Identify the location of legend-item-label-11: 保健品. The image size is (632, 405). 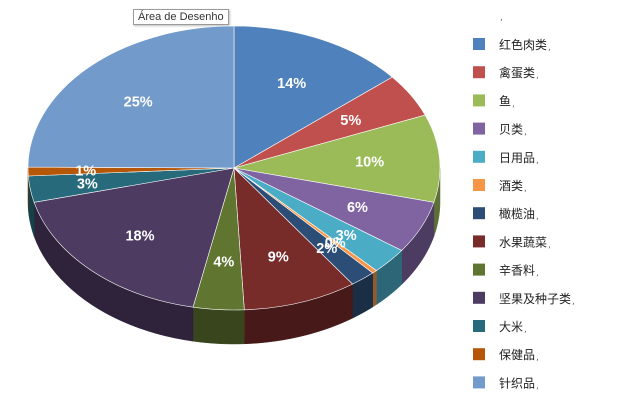
(517, 355).